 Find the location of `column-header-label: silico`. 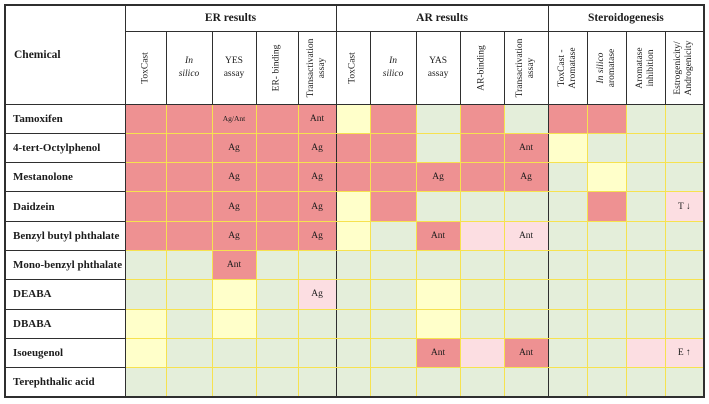

column-header-label: silico is located at coordinates (189, 73).